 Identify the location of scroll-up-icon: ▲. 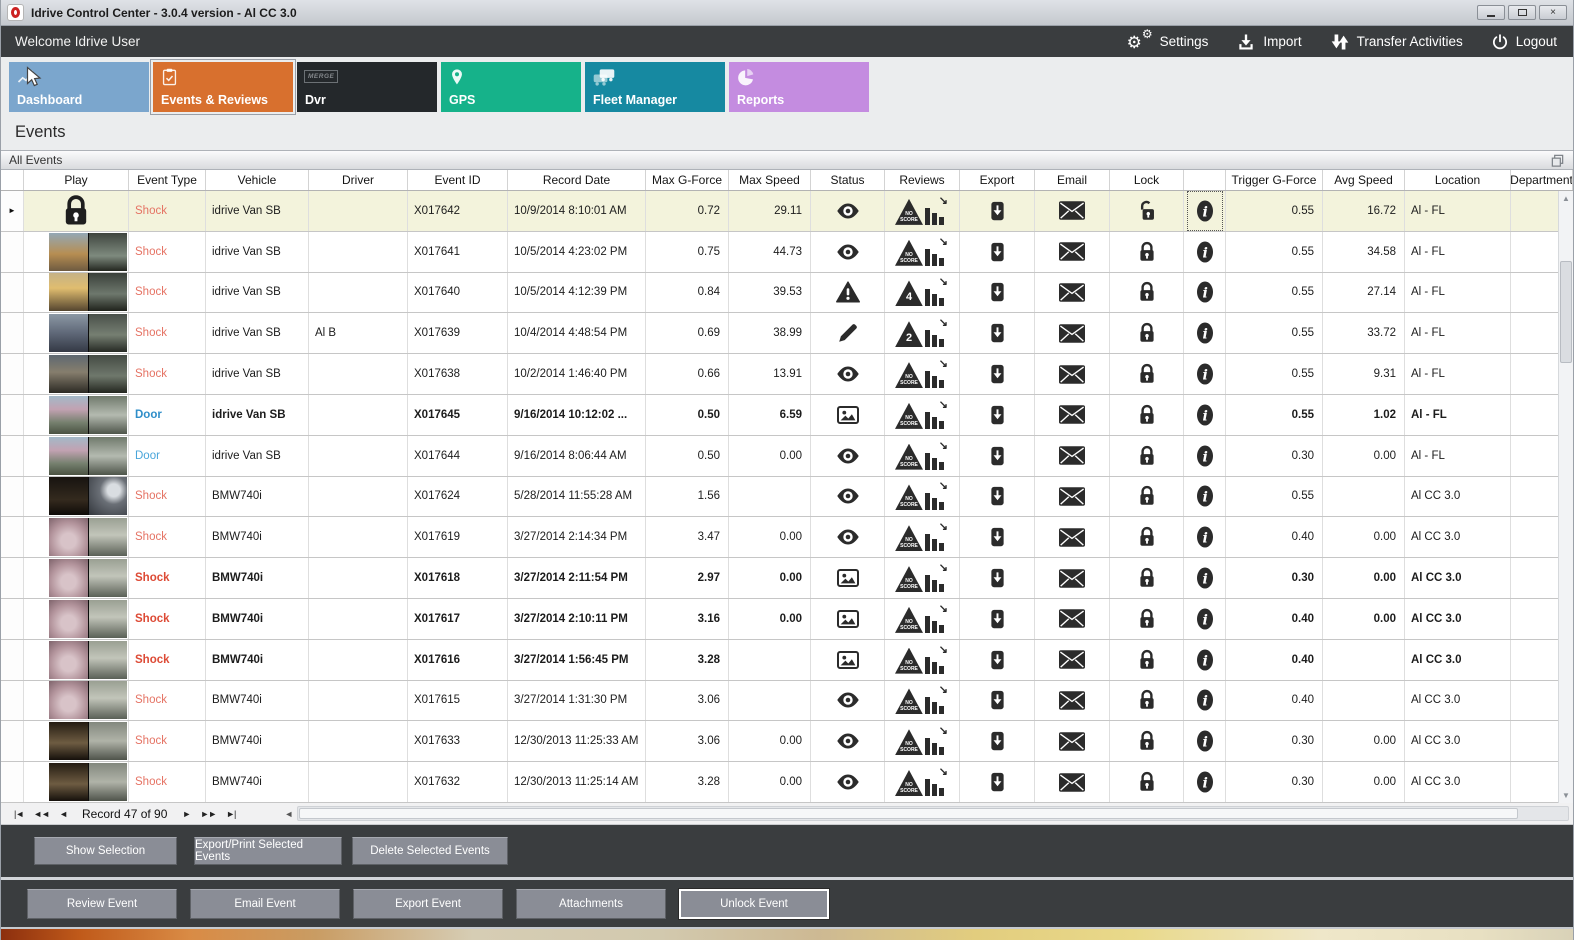
(1566, 198).